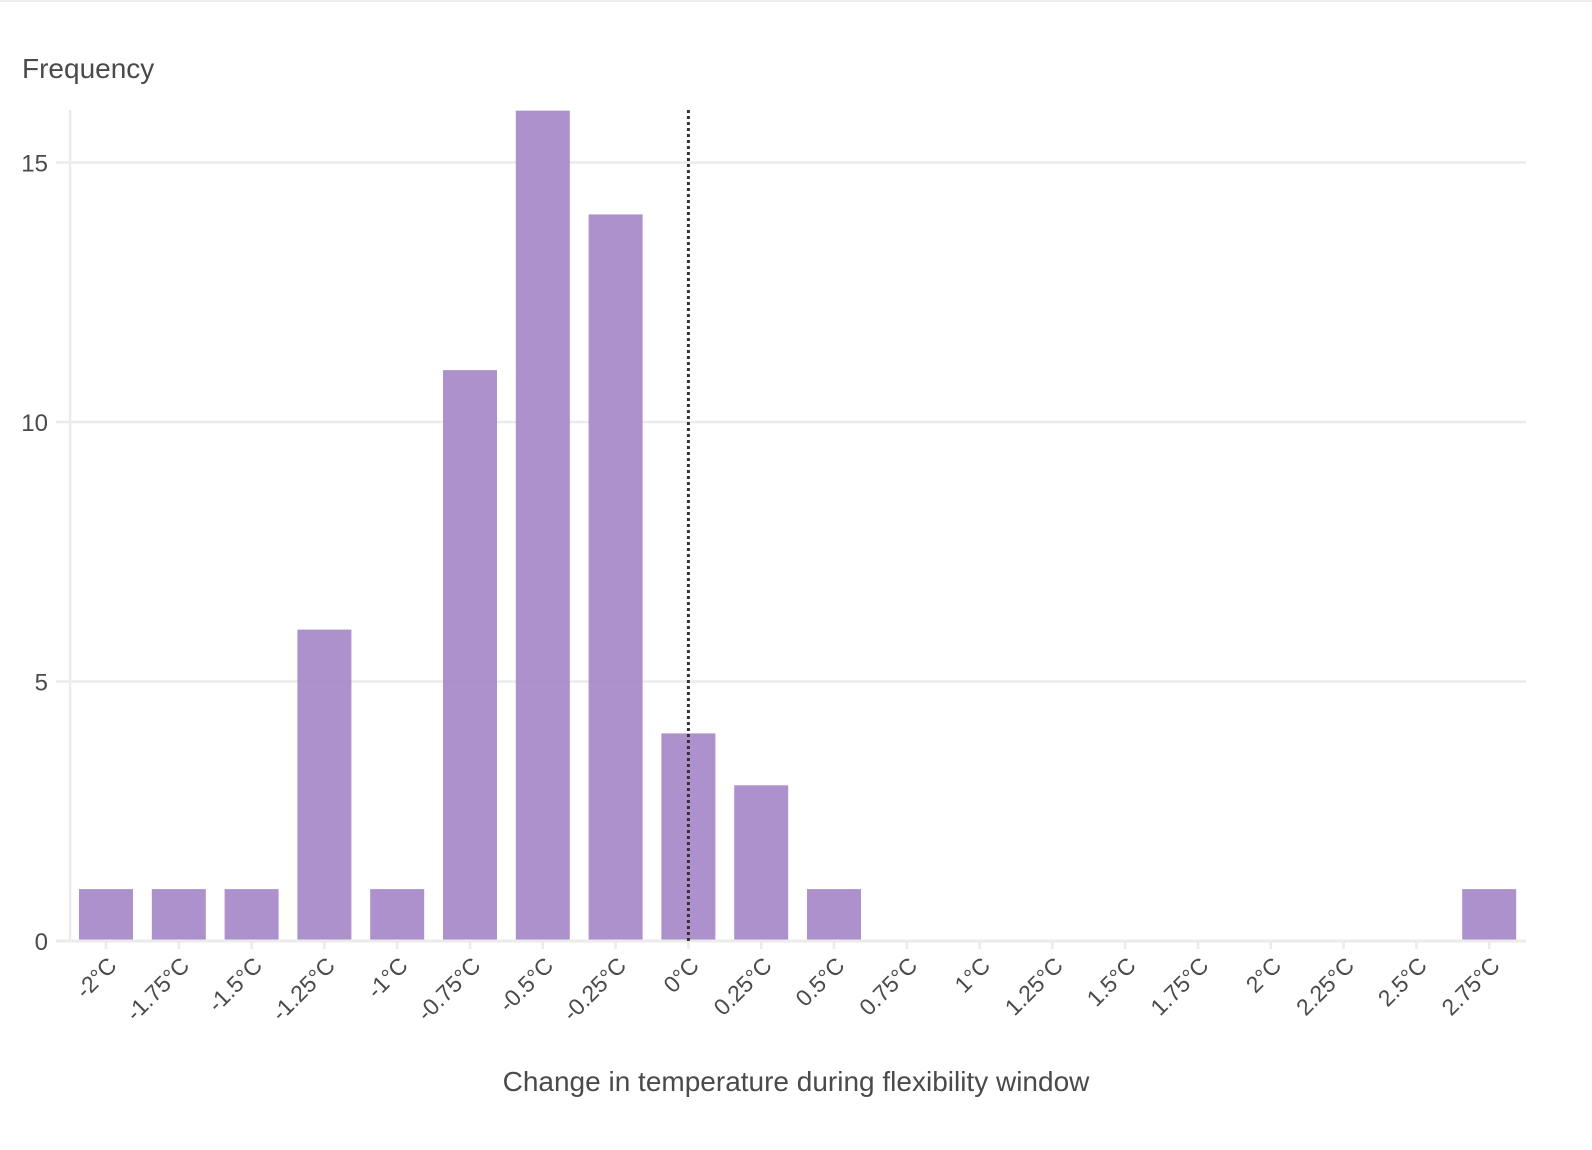 This screenshot has height=1150, width=1592. I want to click on x-tick-label: -0.25°C, so click(594, 989).